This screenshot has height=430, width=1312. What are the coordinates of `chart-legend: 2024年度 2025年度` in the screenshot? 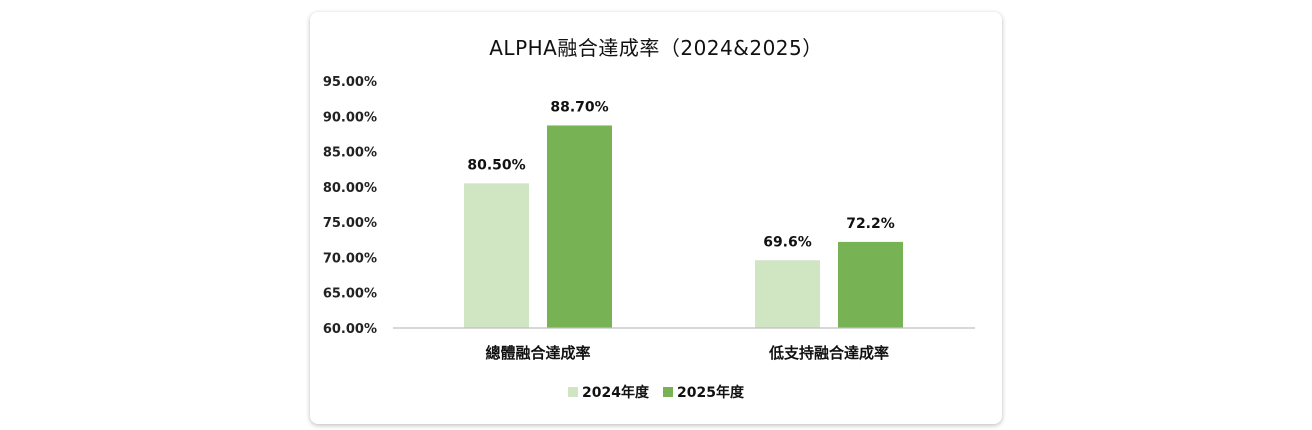 It's located at (656, 392).